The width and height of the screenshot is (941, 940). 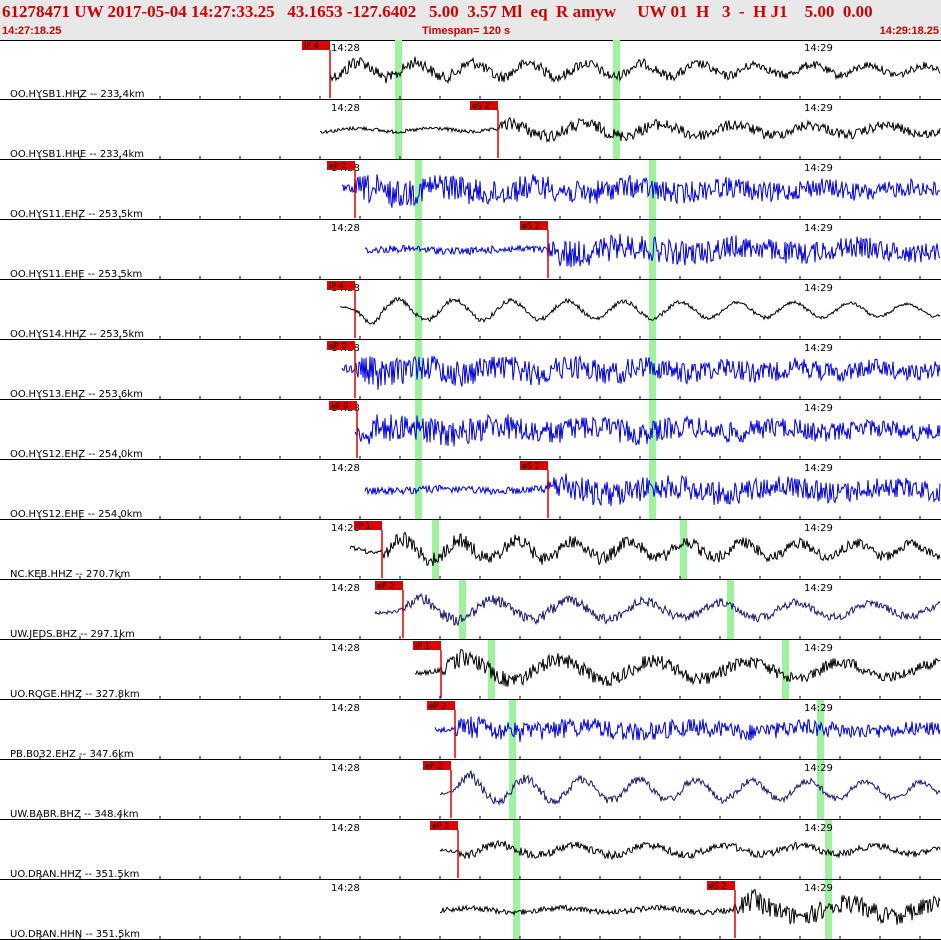 I want to click on channel-label: OO.HYS12.EHZ -- 254.0km, so click(x=76, y=454).